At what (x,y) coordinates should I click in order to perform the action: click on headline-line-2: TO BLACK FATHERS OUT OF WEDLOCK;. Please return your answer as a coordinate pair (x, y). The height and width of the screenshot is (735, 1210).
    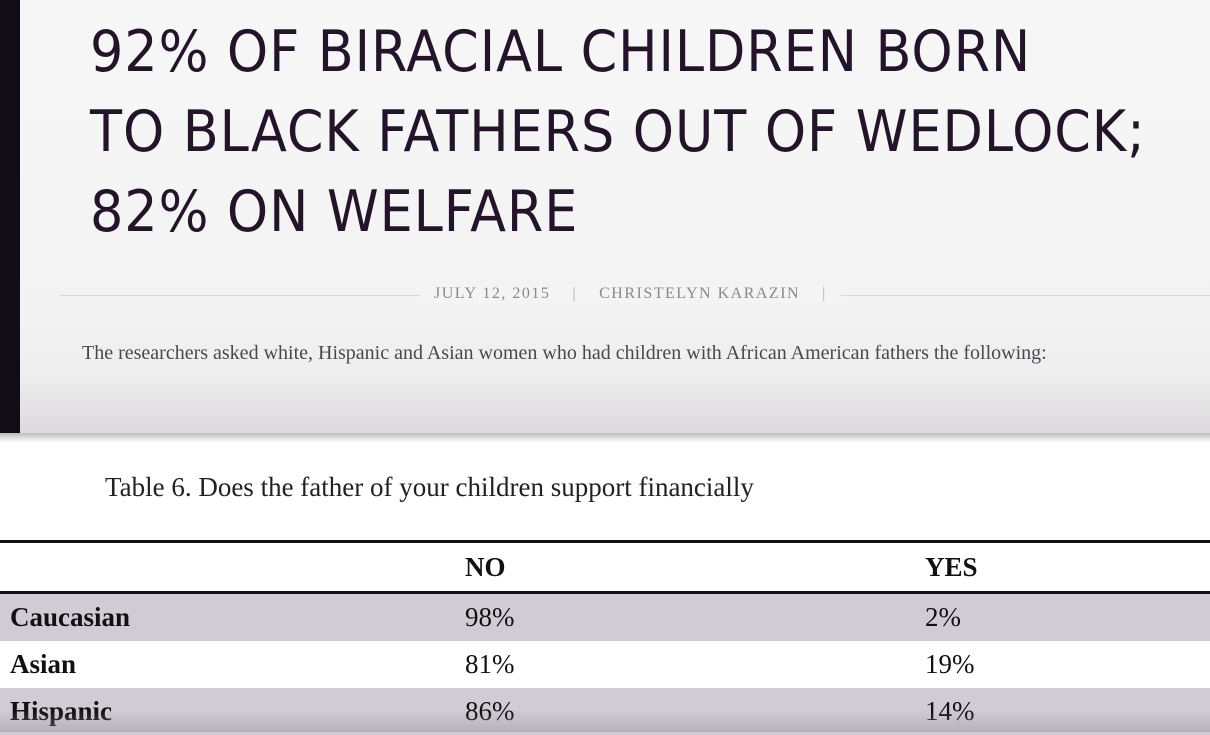
    Looking at the image, I should click on (618, 132).